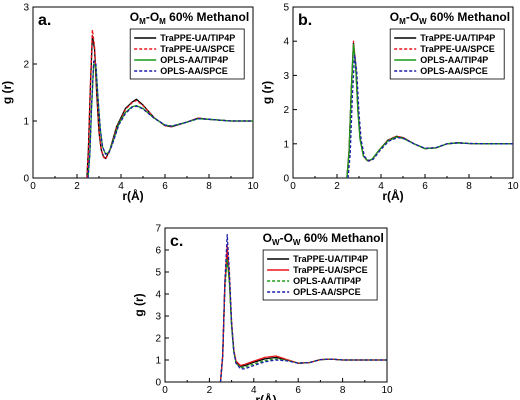 This screenshot has width=520, height=400. Describe the element at coordinates (44, 20) in the screenshot. I see `panel-label: a.` at that location.